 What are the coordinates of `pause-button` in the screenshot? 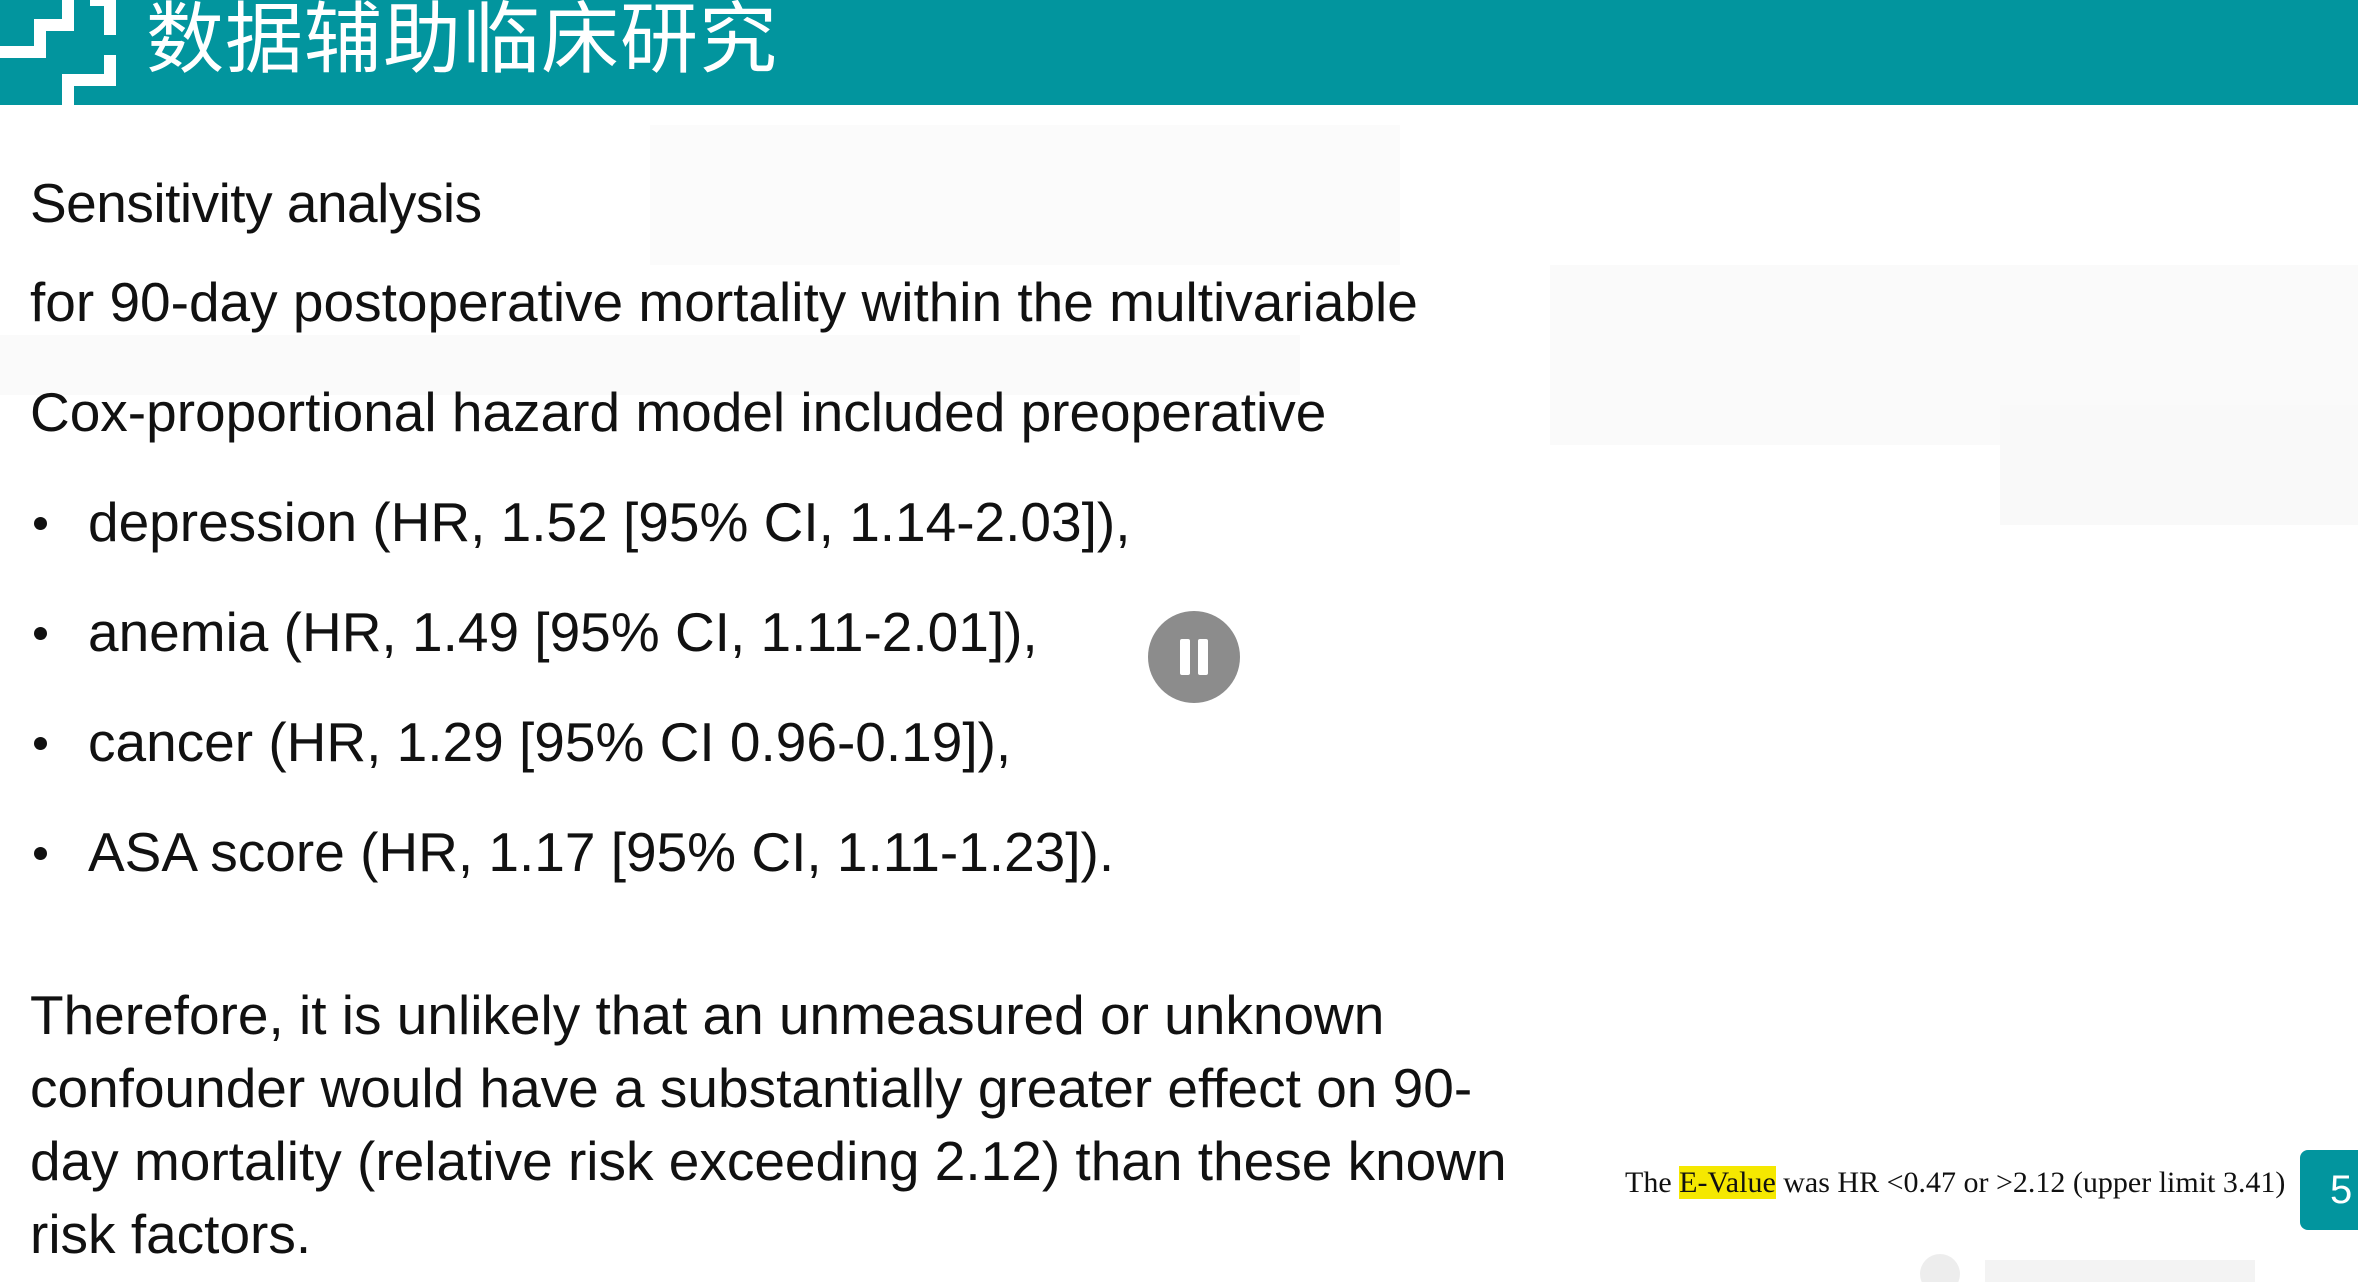 It's located at (1194, 657).